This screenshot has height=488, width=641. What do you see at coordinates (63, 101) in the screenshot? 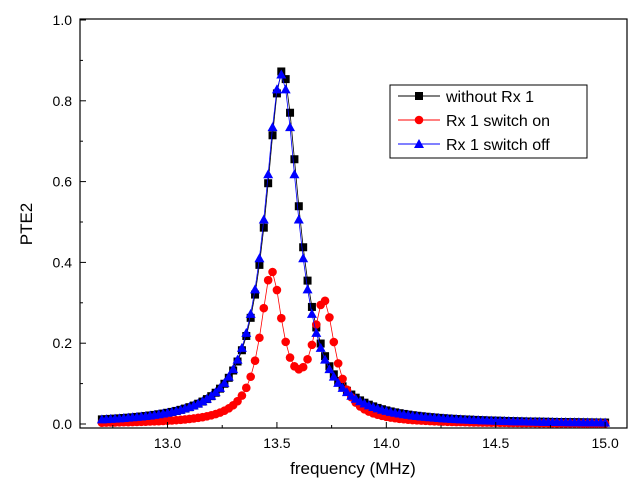
I see `y-tick-label: 0.8` at bounding box center [63, 101].